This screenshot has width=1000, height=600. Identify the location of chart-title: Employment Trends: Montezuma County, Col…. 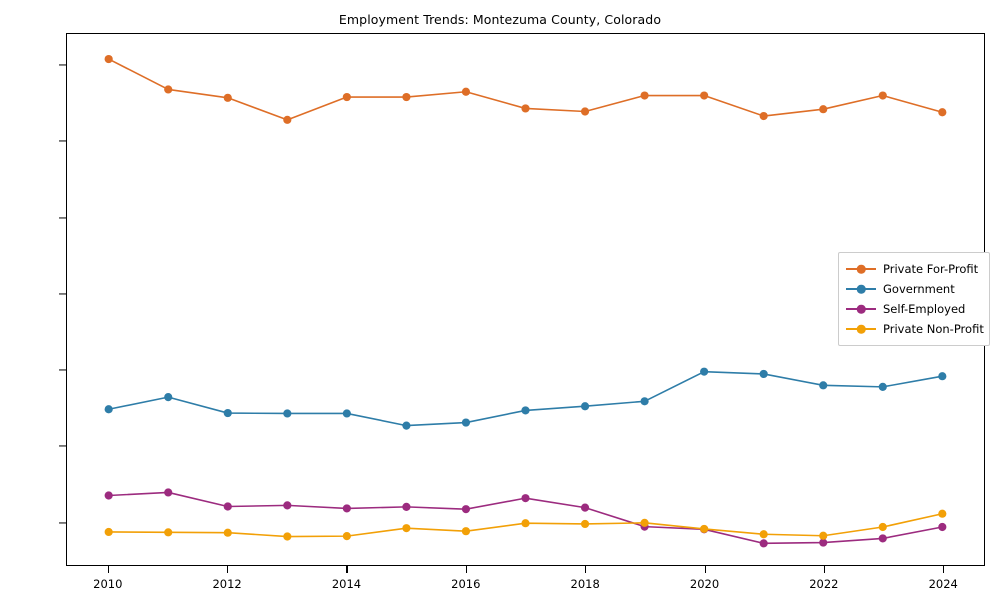
(500, 19).